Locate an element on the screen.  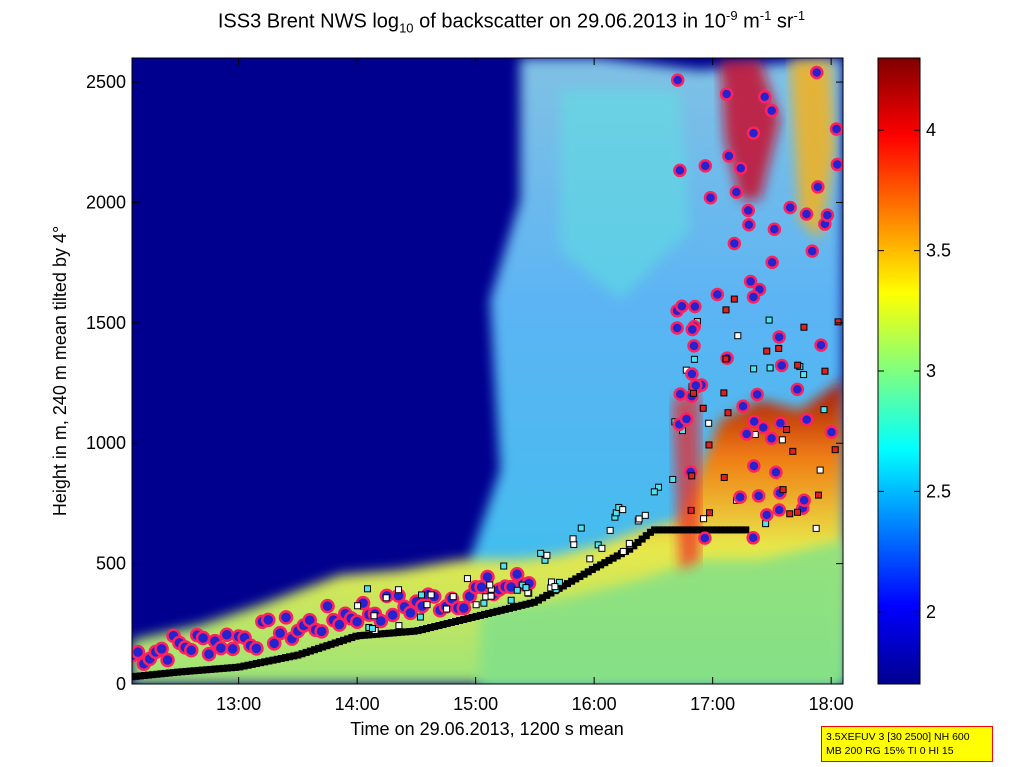
colorbar-tick-label: 3.5 is located at coordinates (938, 251).